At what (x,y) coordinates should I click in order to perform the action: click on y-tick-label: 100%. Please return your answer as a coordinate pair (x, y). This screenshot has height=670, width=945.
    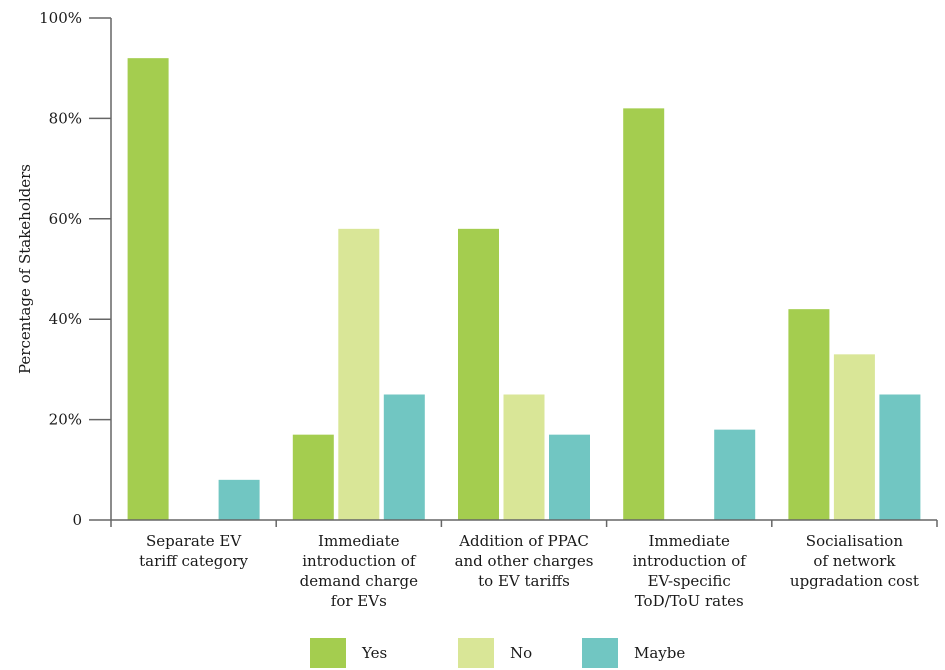
    Looking at the image, I should click on (60, 18).